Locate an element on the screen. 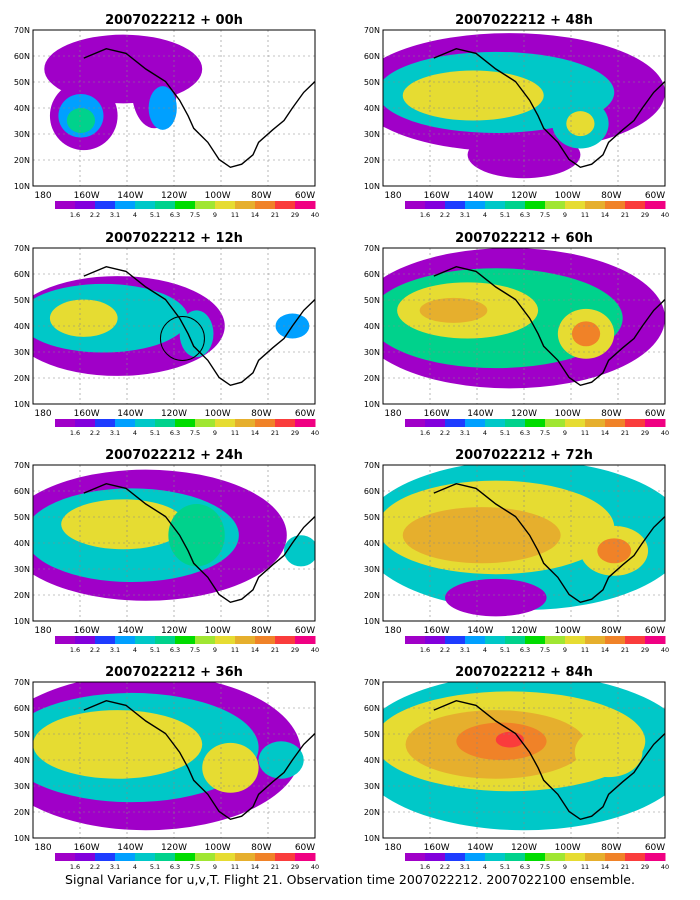  lat-tick-label: 40N is located at coordinates (22, 108).